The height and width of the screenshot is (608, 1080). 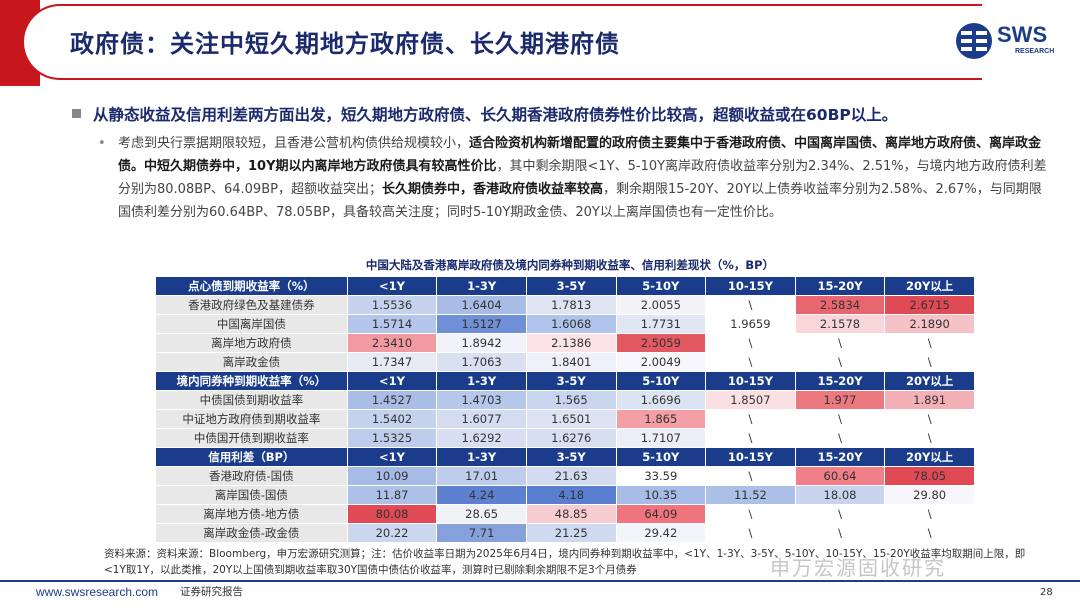 I want to click on value-cell: 2.5834, so click(x=840, y=305).